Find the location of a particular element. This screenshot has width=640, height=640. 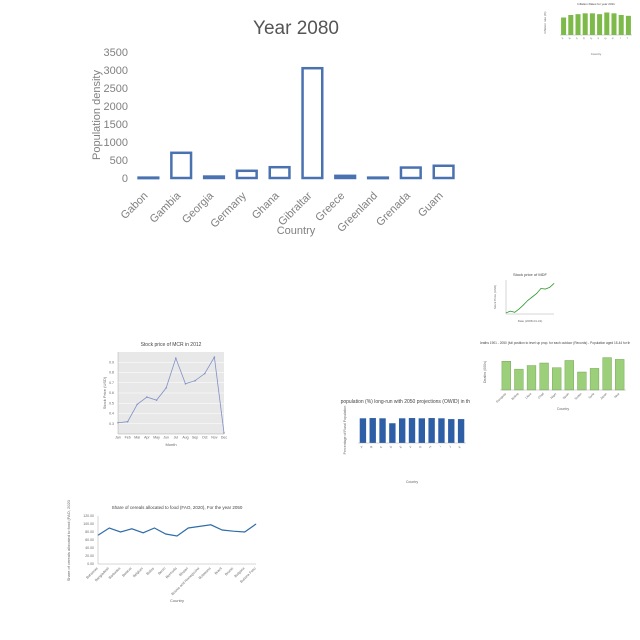

x-tick-label: Jan is located at coordinates (118, 438).